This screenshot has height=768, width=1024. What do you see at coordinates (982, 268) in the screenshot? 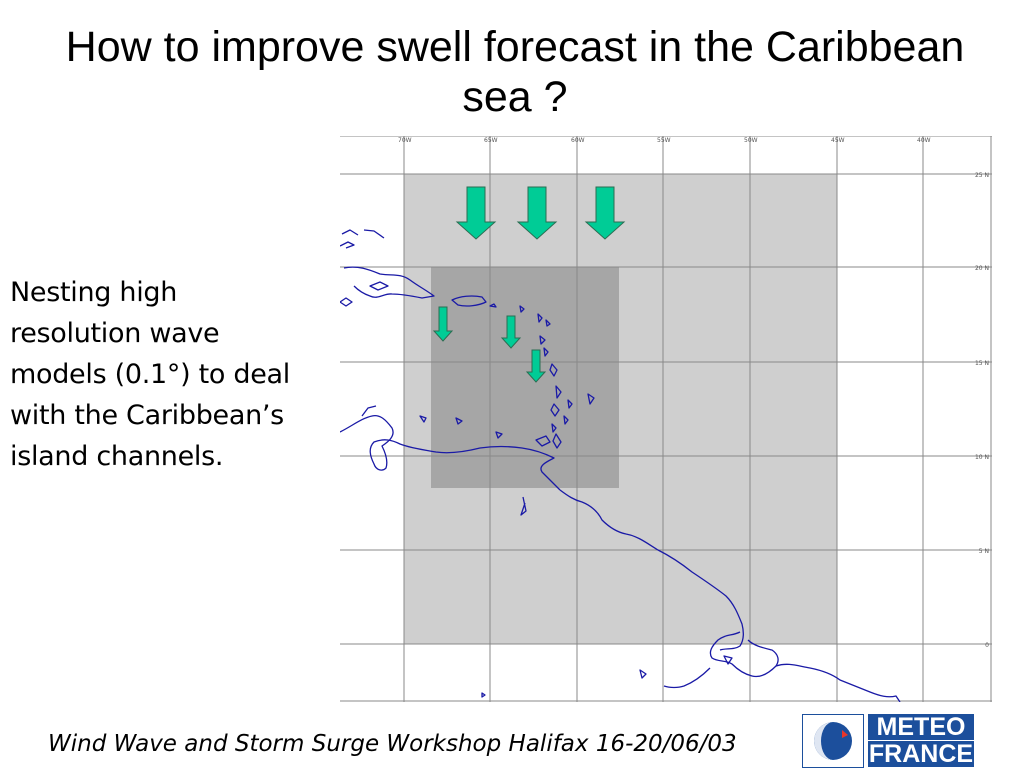
I see `lat-label: 20 N` at bounding box center [982, 268].